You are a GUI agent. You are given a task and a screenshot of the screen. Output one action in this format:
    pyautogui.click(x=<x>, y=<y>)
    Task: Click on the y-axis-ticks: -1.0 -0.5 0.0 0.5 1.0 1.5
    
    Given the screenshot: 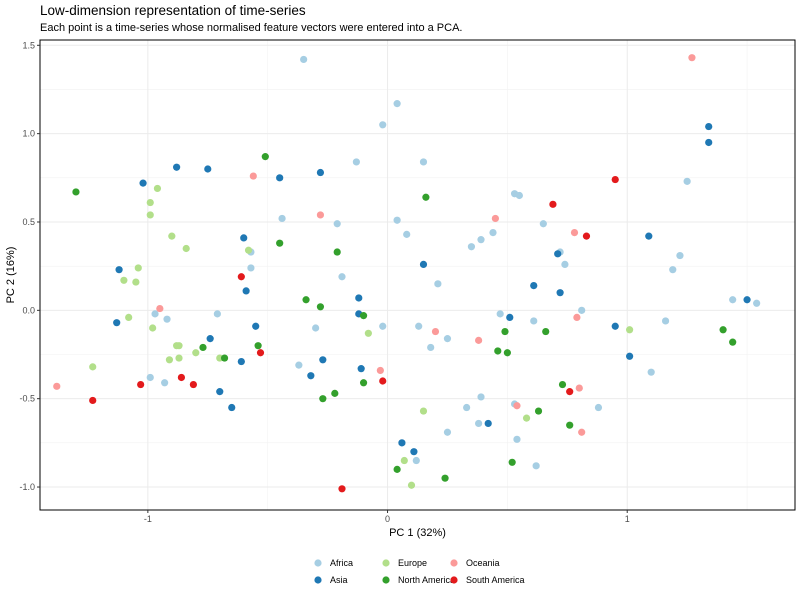 What is the action you would take?
    pyautogui.click(x=29, y=266)
    